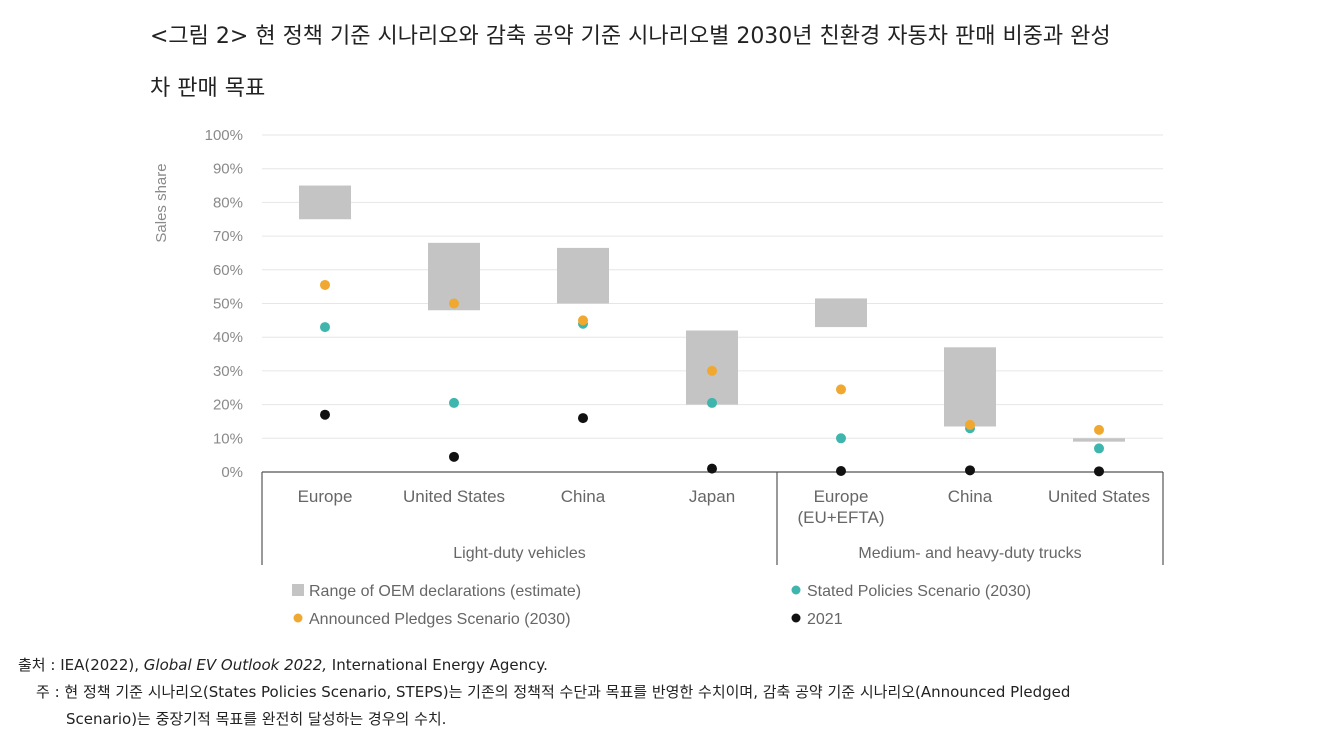 The image size is (1318, 742). I want to click on legend-swatch-range, so click(298, 590).